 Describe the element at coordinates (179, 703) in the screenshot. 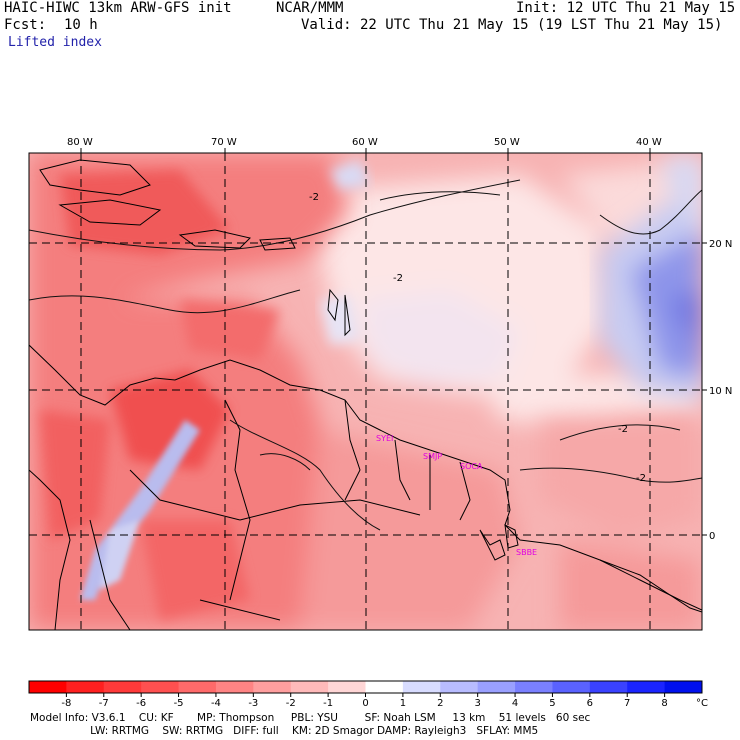

I see `colorbar-tick-label: -5` at that location.